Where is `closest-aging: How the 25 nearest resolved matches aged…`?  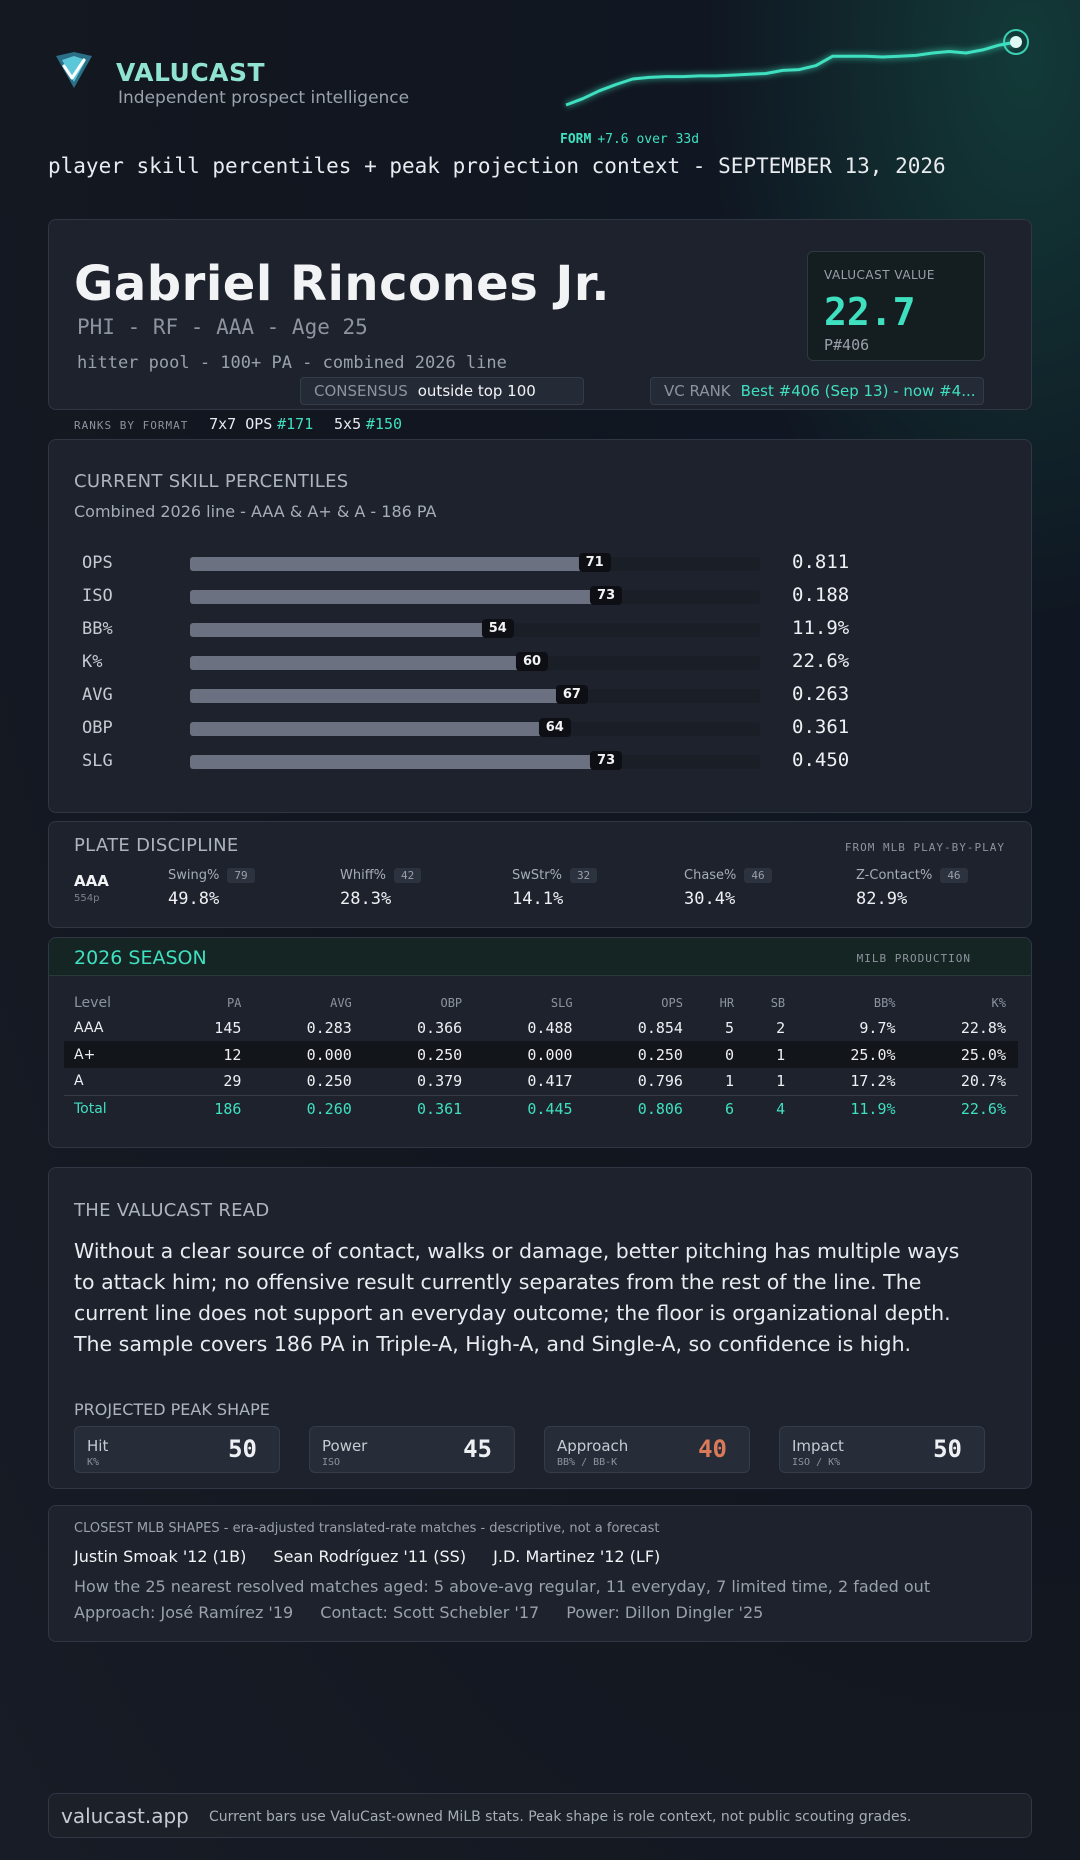 closest-aging: How the 25 nearest resolved matches aged… is located at coordinates (502, 1586).